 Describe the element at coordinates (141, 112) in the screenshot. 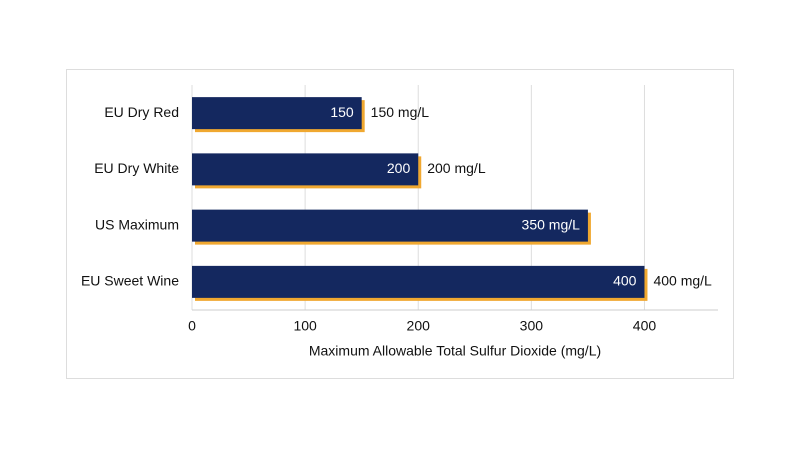

I see `y-tick-label: EU Dry Red` at that location.